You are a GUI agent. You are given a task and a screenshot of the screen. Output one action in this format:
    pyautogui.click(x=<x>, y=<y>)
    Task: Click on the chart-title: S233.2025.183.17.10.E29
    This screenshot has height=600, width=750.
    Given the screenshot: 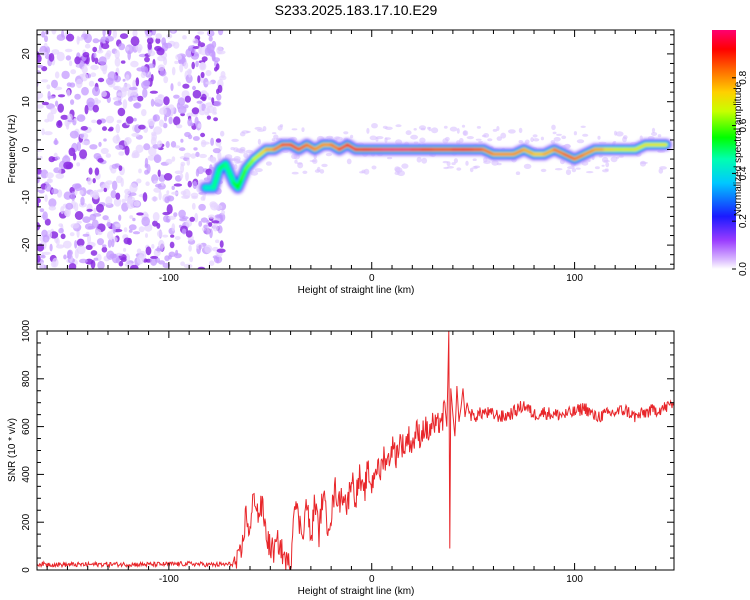 What is the action you would take?
    pyautogui.click(x=356, y=10)
    